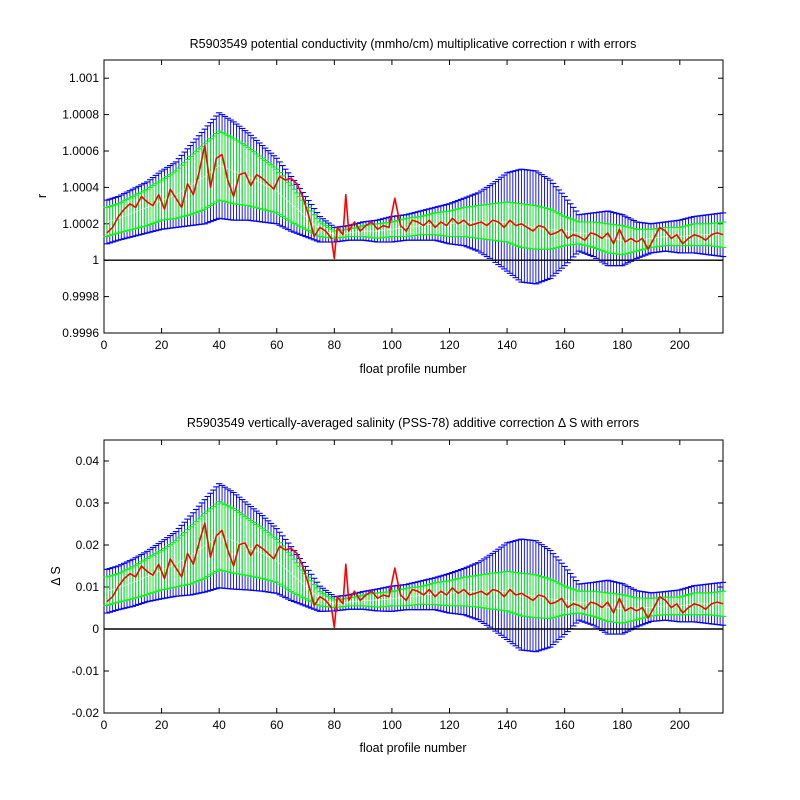 The width and height of the screenshot is (800, 800). I want to click on y-tick-label: 1, so click(95, 260).